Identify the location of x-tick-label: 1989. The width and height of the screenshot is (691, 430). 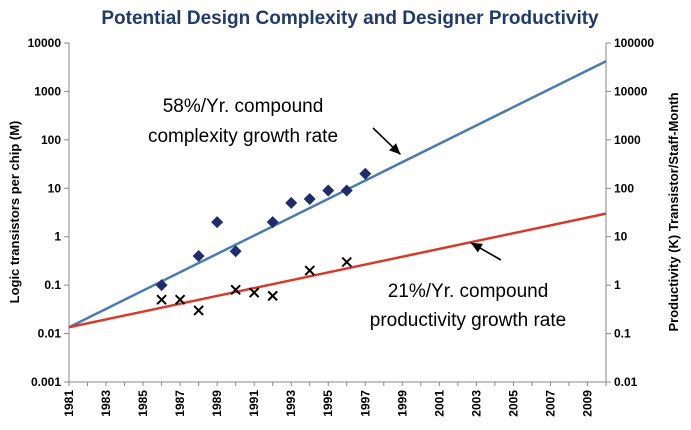
(217, 403).